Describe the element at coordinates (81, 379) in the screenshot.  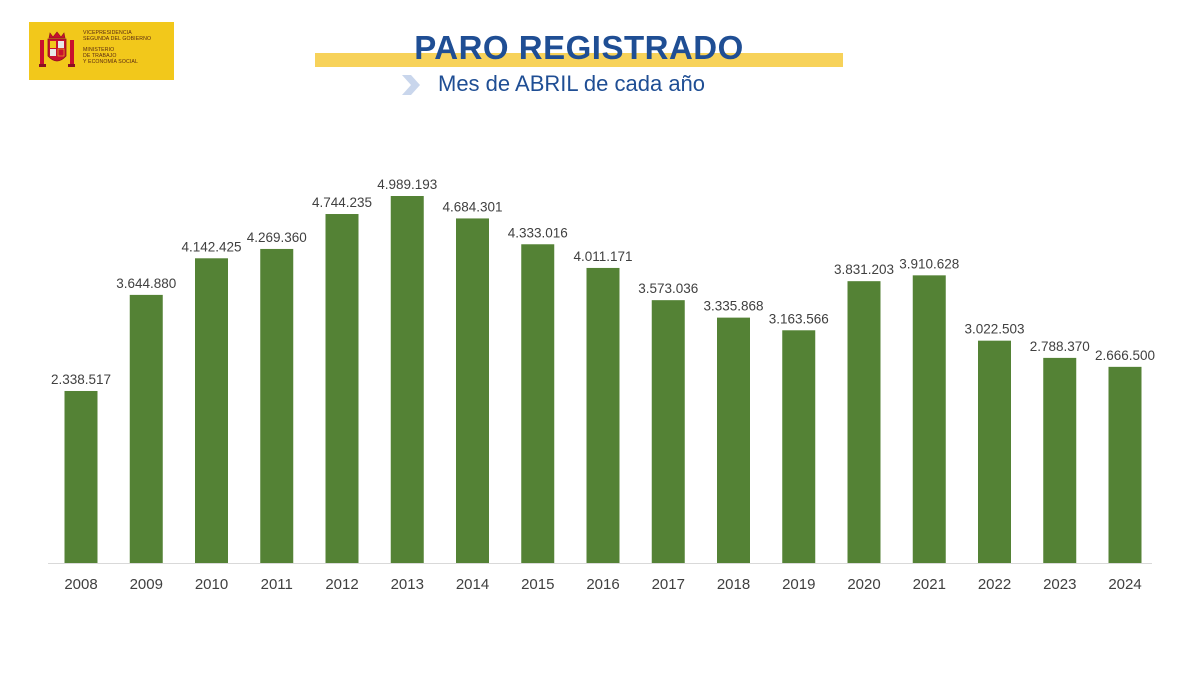
I see `data-label-2008: 2.338.517` at that location.